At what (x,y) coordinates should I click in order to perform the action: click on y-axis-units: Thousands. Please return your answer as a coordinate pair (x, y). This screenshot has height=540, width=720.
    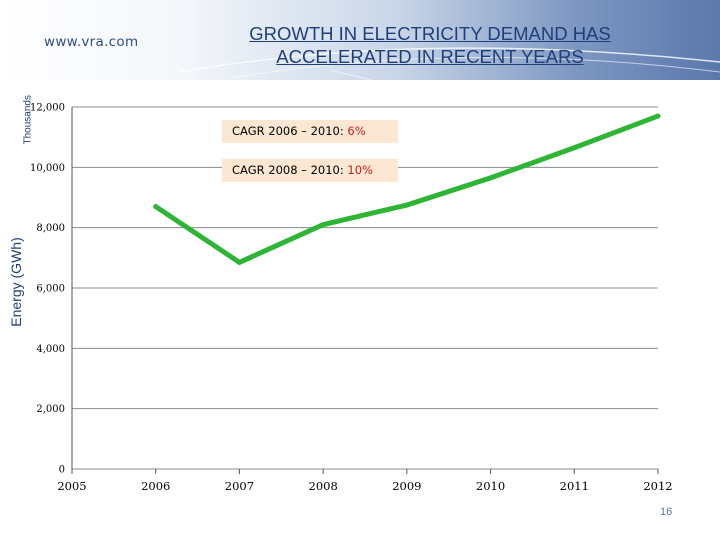
    Looking at the image, I should click on (28, 120).